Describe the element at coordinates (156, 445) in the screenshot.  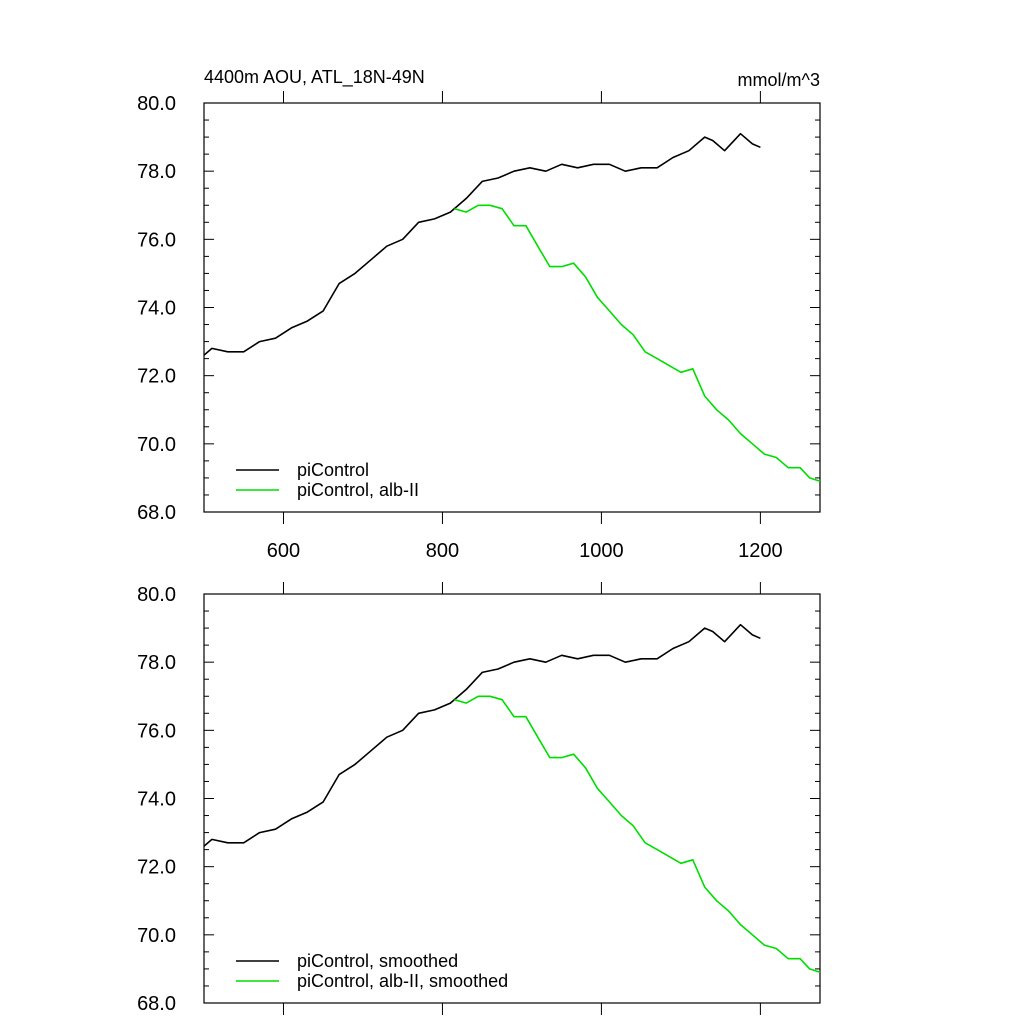
I see `chart0-ytick-label: 70.0` at that location.